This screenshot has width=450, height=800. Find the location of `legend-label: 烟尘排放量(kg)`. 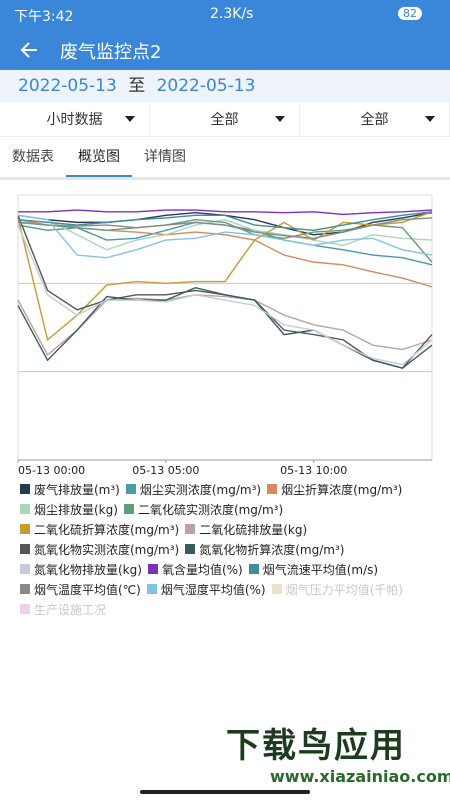

legend-label: 烟尘排放量(kg) is located at coordinates (76, 509).